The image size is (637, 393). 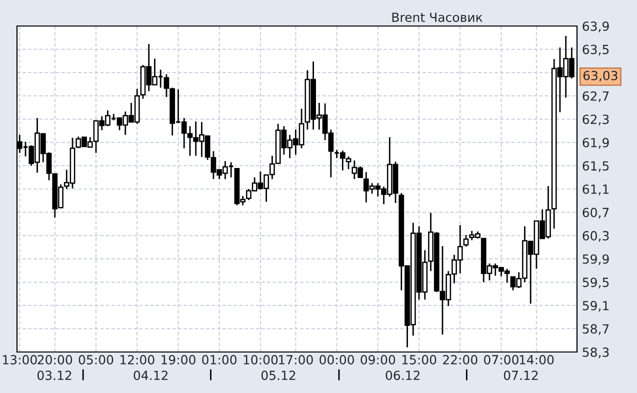 What do you see at coordinates (460, 359) in the screenshot?
I see `x-tick-label: 22:00` at bounding box center [460, 359].